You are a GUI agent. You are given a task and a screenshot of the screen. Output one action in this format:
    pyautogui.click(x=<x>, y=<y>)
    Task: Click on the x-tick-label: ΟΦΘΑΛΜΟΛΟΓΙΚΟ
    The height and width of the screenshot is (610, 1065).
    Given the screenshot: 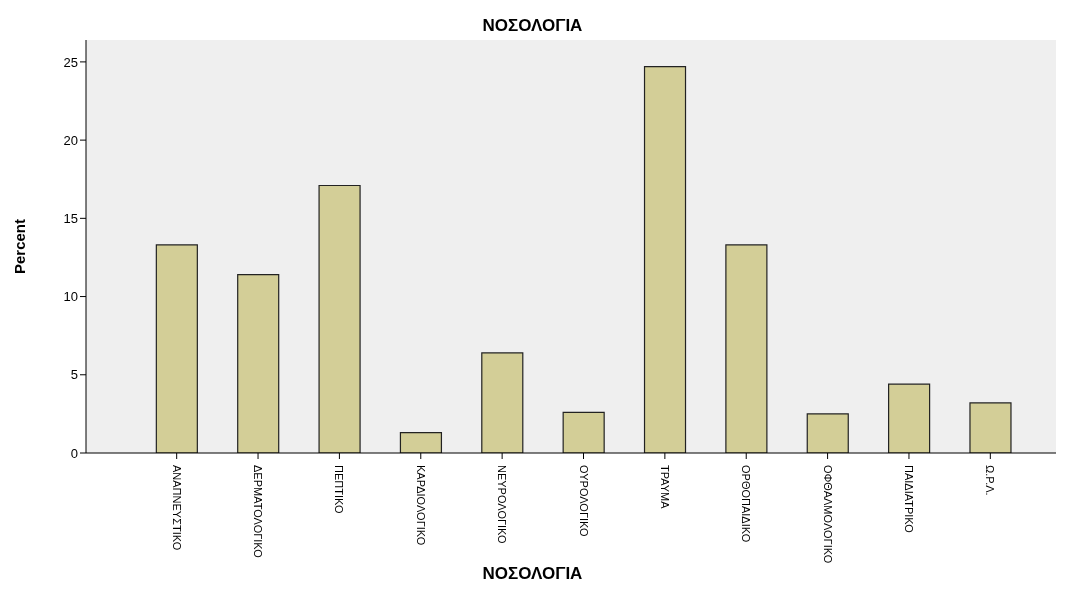 What is the action you would take?
    pyautogui.click(x=827, y=514)
    